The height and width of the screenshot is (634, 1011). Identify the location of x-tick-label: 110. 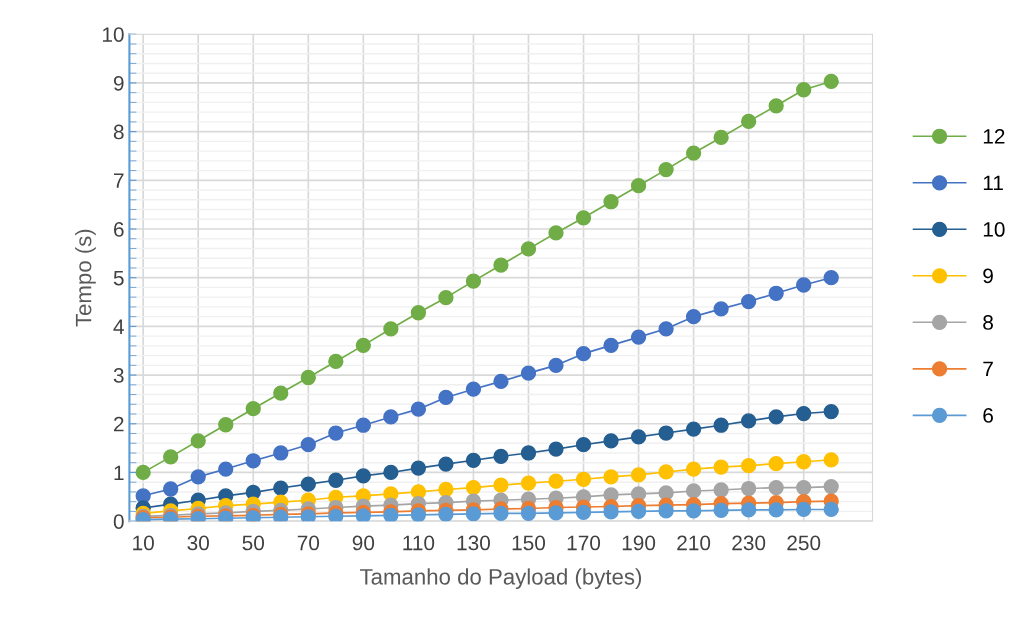
(419, 543).